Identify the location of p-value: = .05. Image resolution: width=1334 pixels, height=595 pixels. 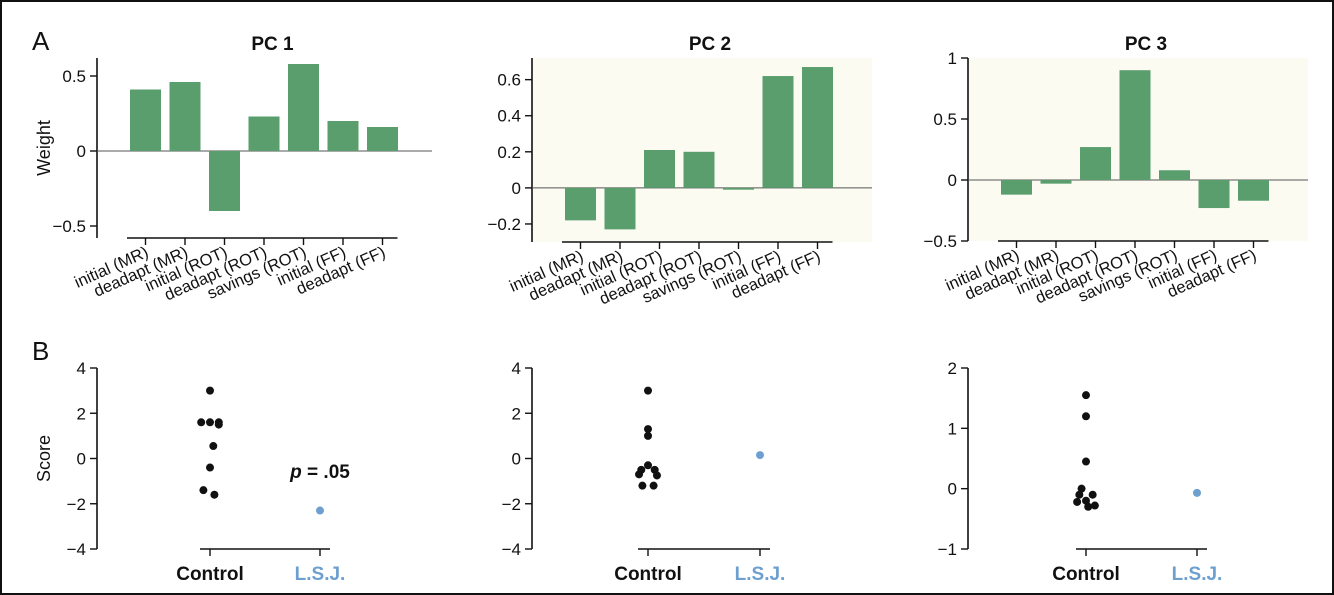
(326, 472).